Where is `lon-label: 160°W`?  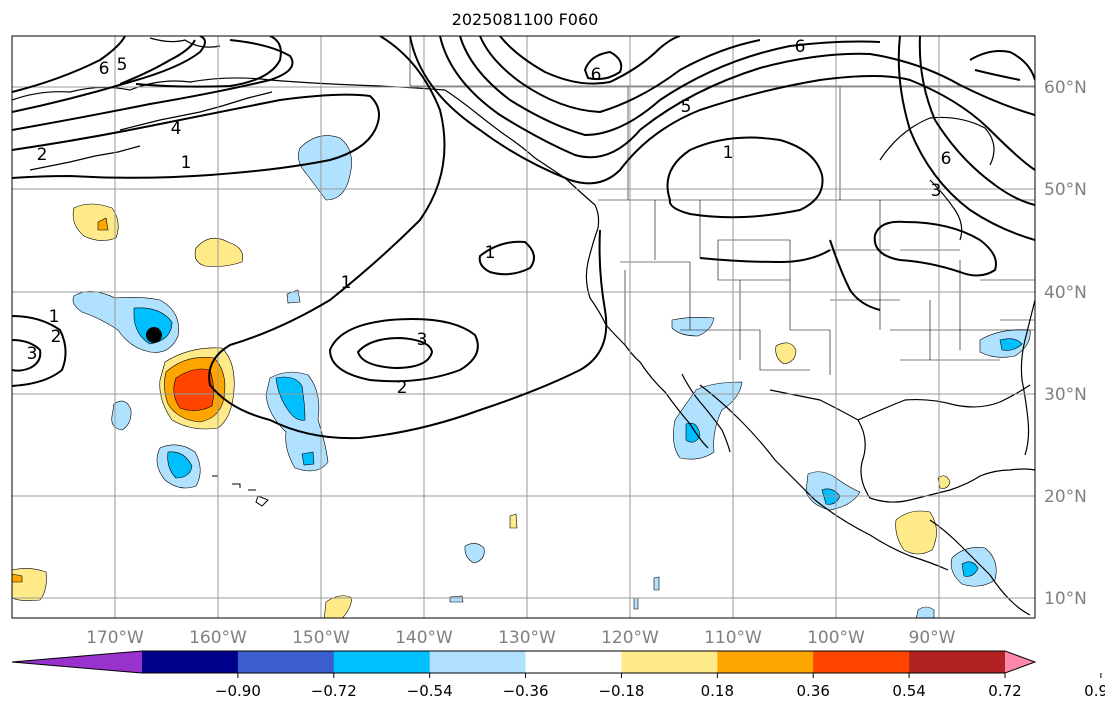 lon-label: 160°W is located at coordinates (218, 638).